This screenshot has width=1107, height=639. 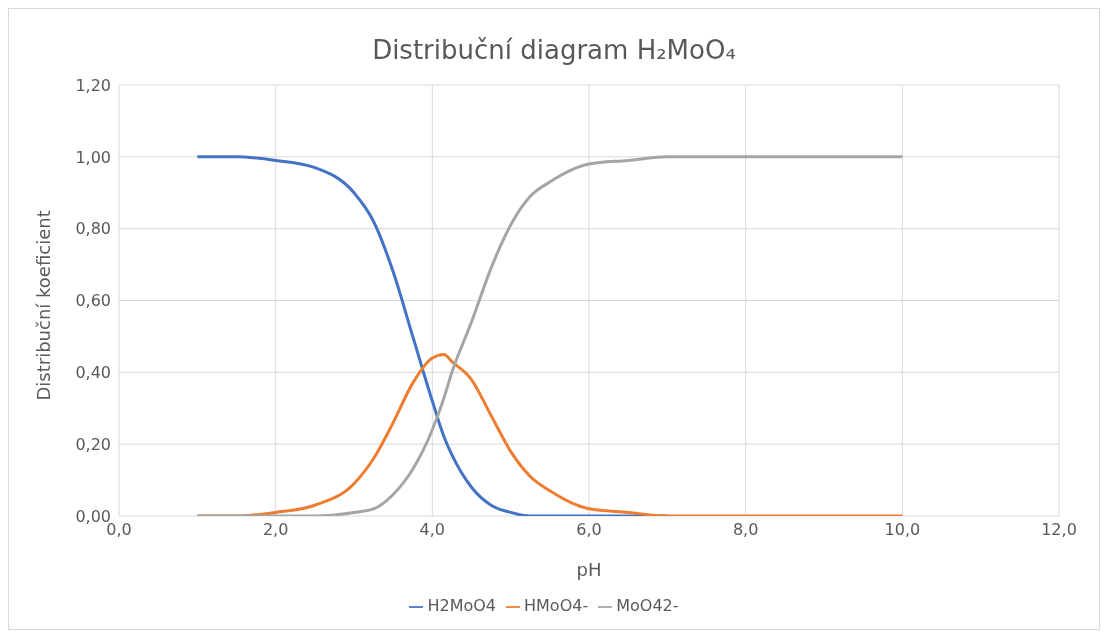 What do you see at coordinates (554, 50) in the screenshot?
I see `chart-title: Distribuční diagram H₂MoO₄` at bounding box center [554, 50].